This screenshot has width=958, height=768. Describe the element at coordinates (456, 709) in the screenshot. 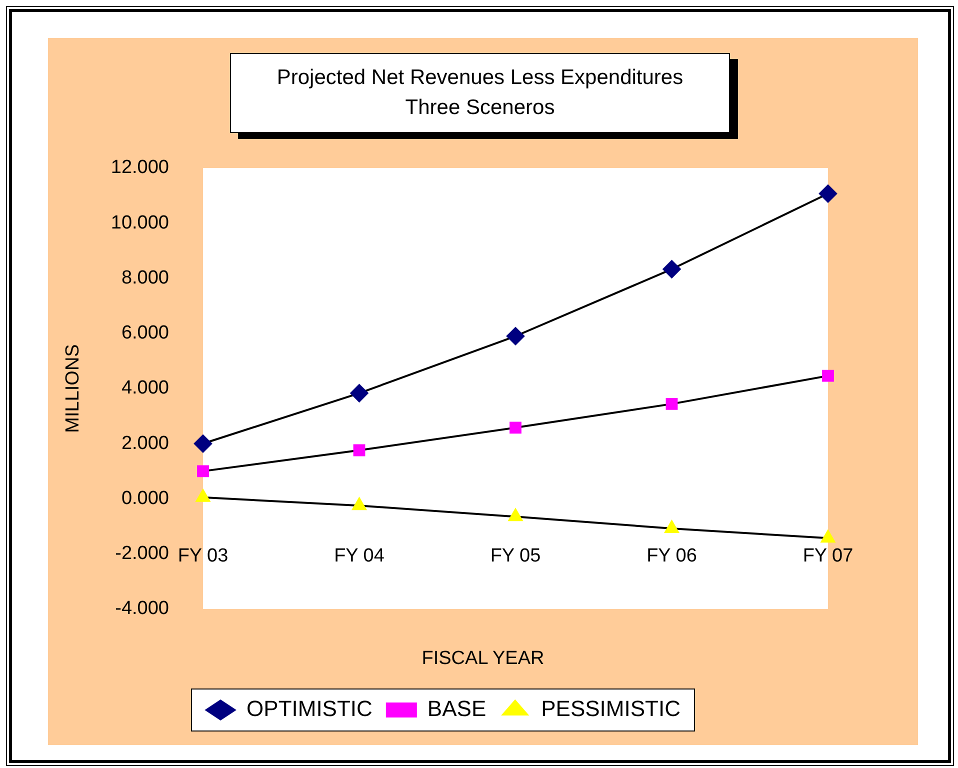

I see `legend-label: BASE` at that location.